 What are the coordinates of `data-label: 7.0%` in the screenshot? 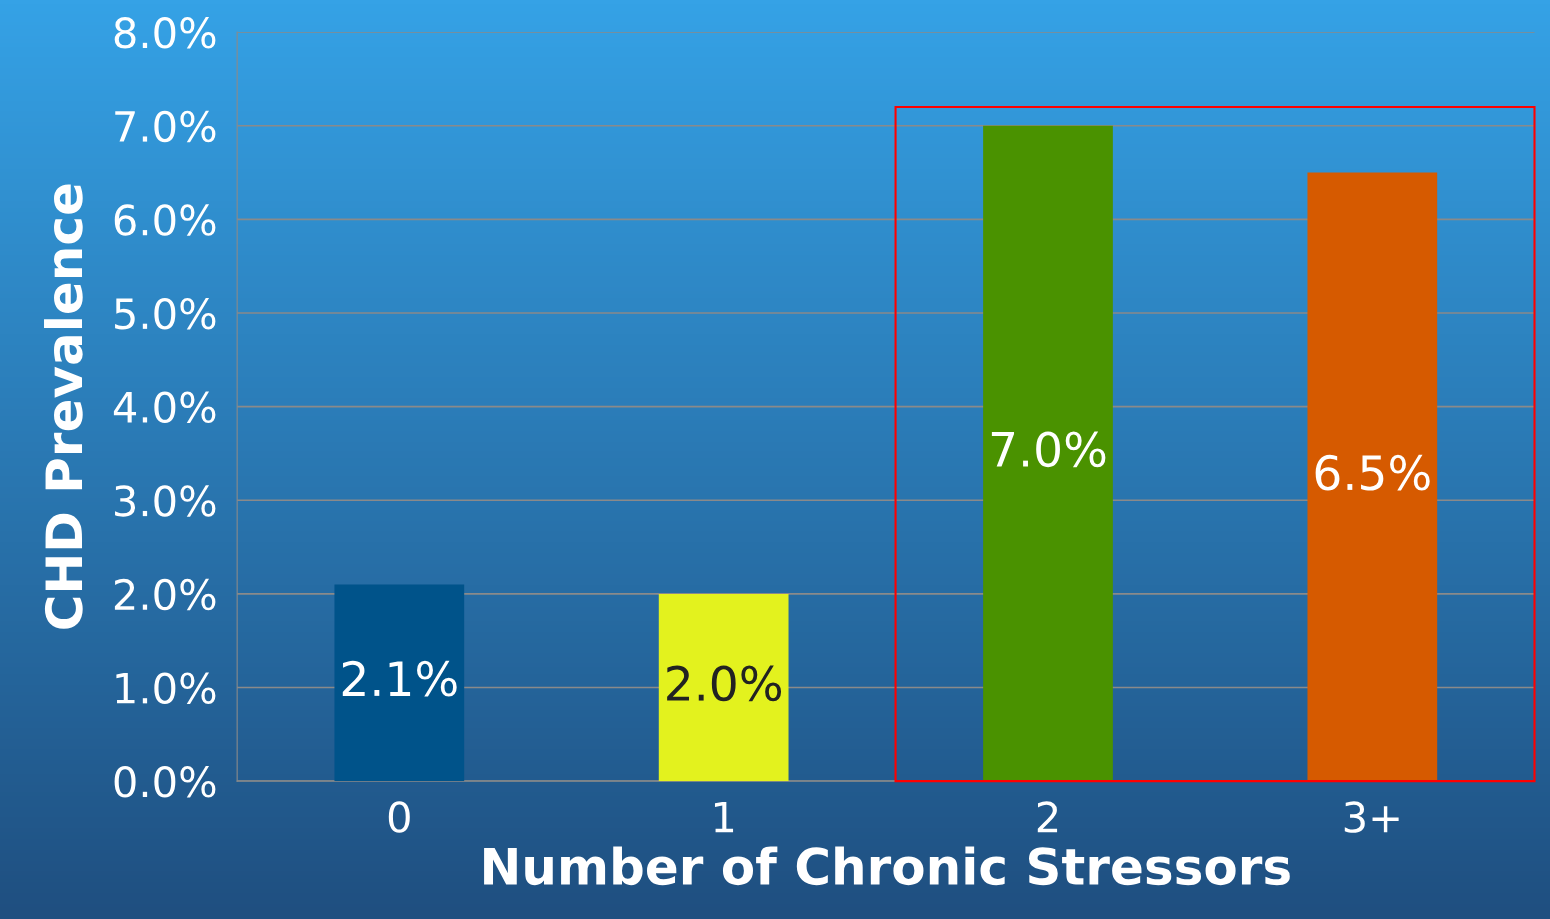 It's located at (1048, 449).